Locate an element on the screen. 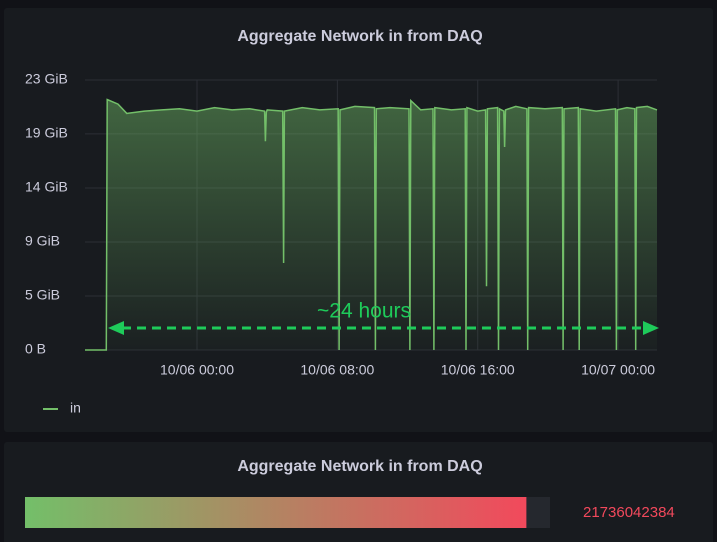 The image size is (717, 542). y-tick-label: 19 GiB is located at coordinates (46, 133).